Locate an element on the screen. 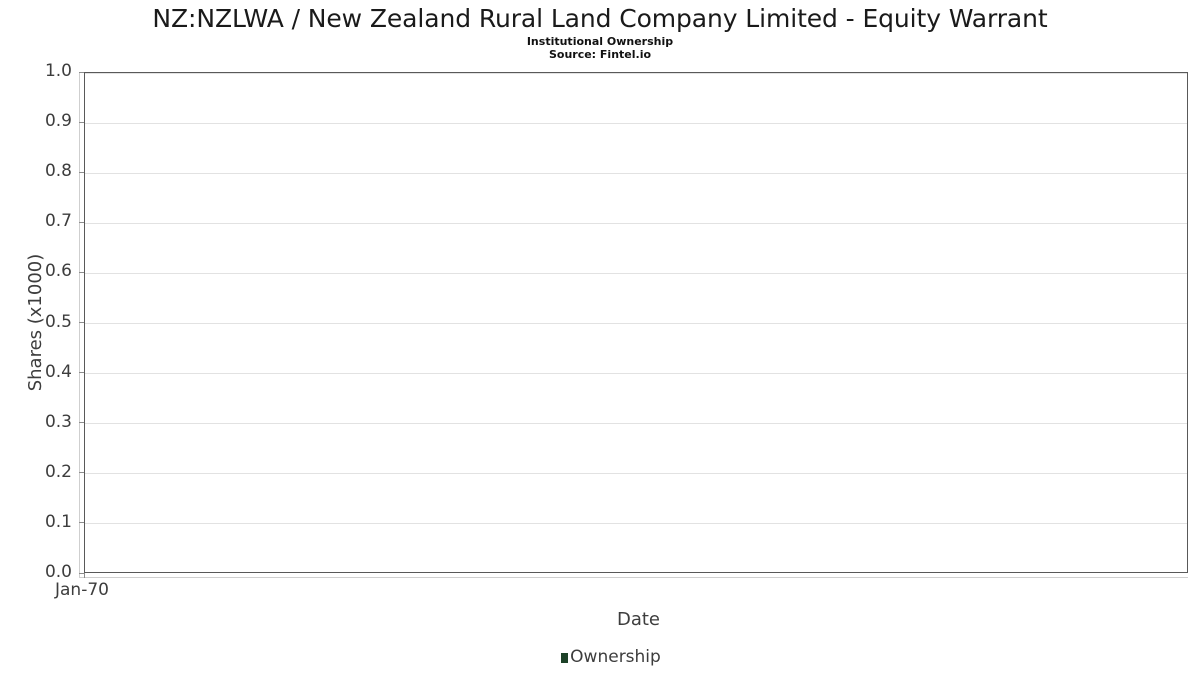  y-axis-tick-label: 0.3 is located at coordinates (58, 421).